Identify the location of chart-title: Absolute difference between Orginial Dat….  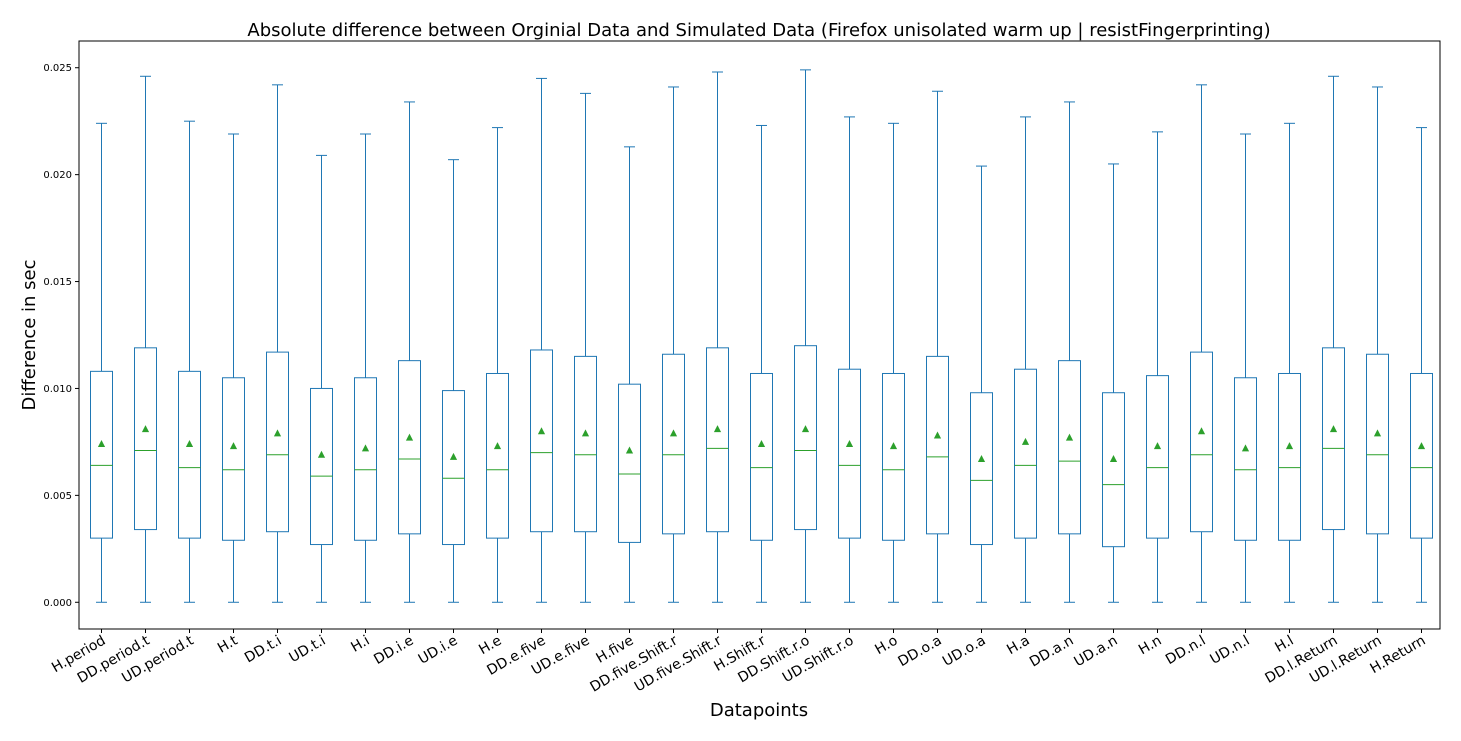
(758, 30).